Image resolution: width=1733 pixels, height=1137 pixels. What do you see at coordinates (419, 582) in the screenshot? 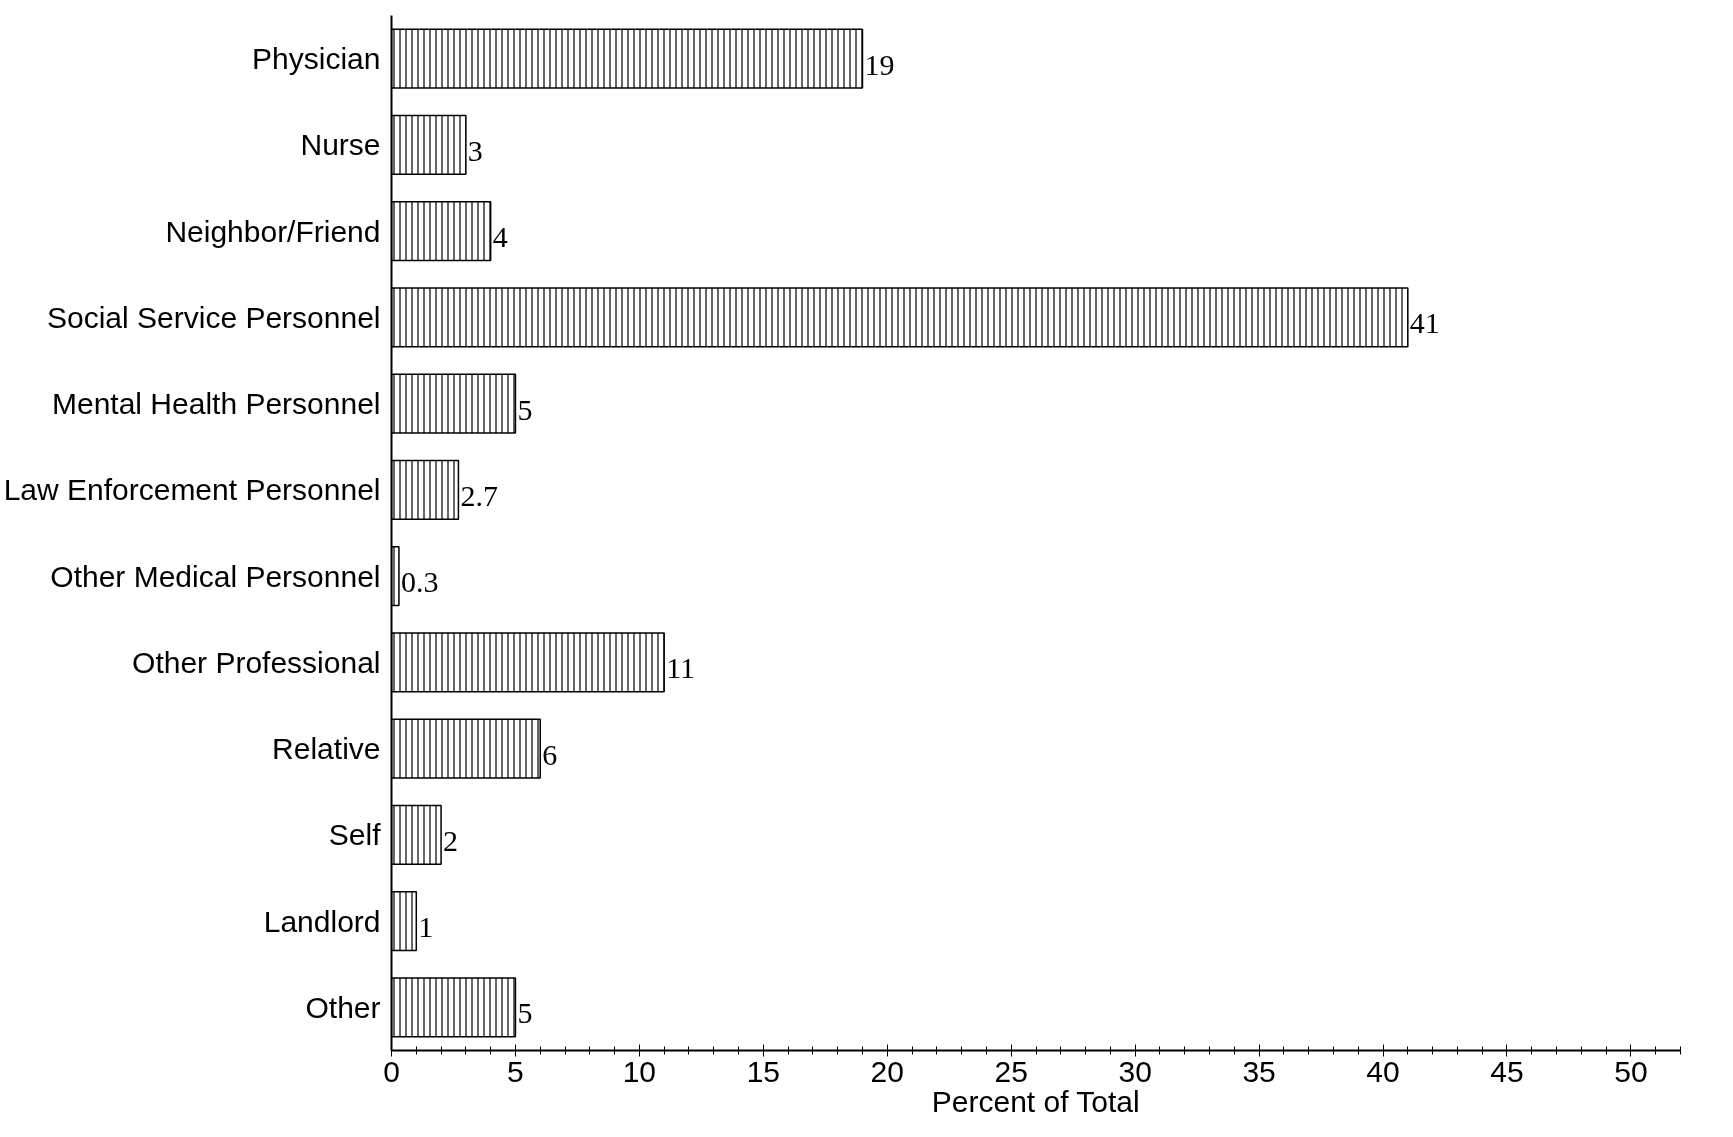
I see `data-label: 0.3` at bounding box center [419, 582].